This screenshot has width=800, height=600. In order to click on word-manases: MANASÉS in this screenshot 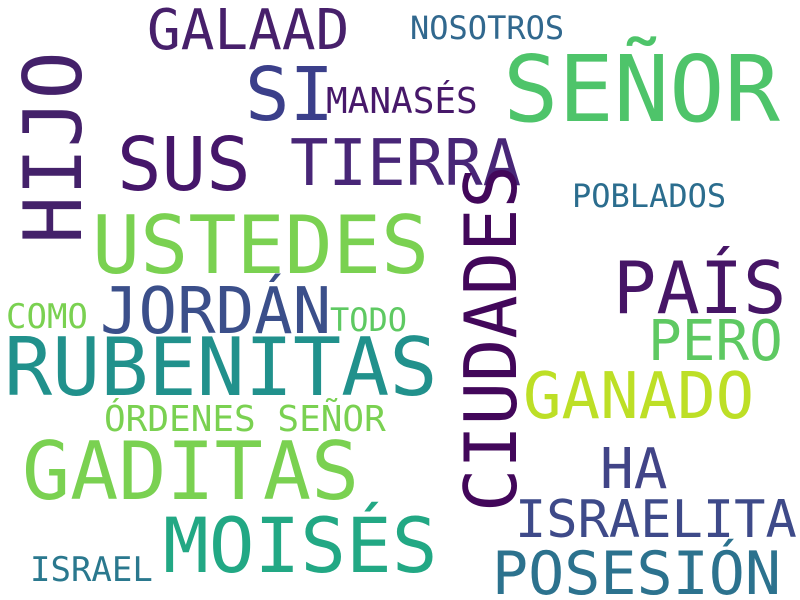, I will do `click(402, 101)`.